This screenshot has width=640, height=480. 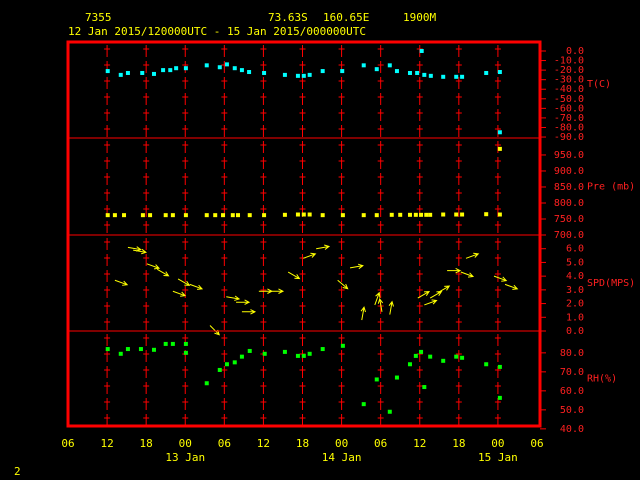 What do you see at coordinates (569, 89) in the screenshot?
I see `y-tick-label: -40.0` at bounding box center [569, 89].